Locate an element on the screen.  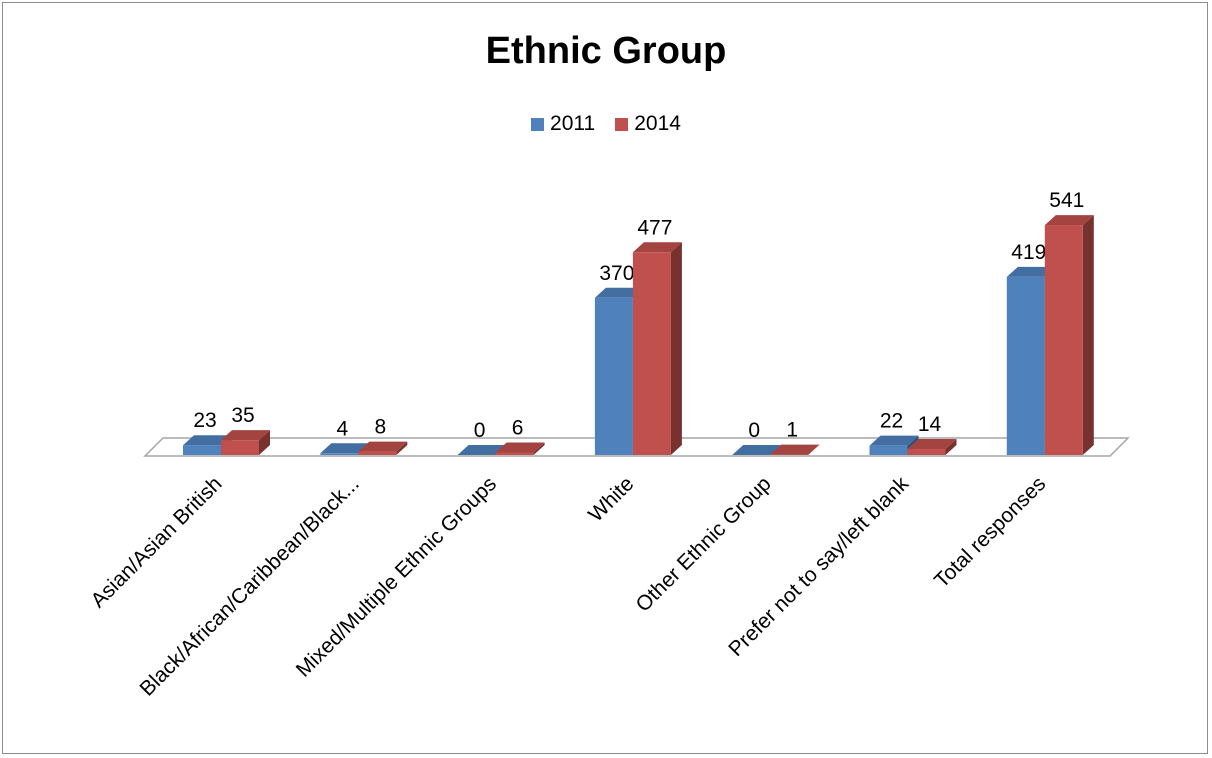
legend-item-2014: 2014 is located at coordinates (648, 124).